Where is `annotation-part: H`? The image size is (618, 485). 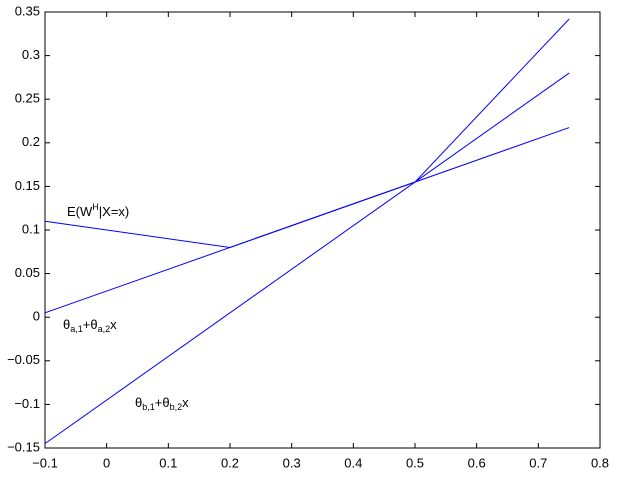 annotation-part: H is located at coordinates (95, 207).